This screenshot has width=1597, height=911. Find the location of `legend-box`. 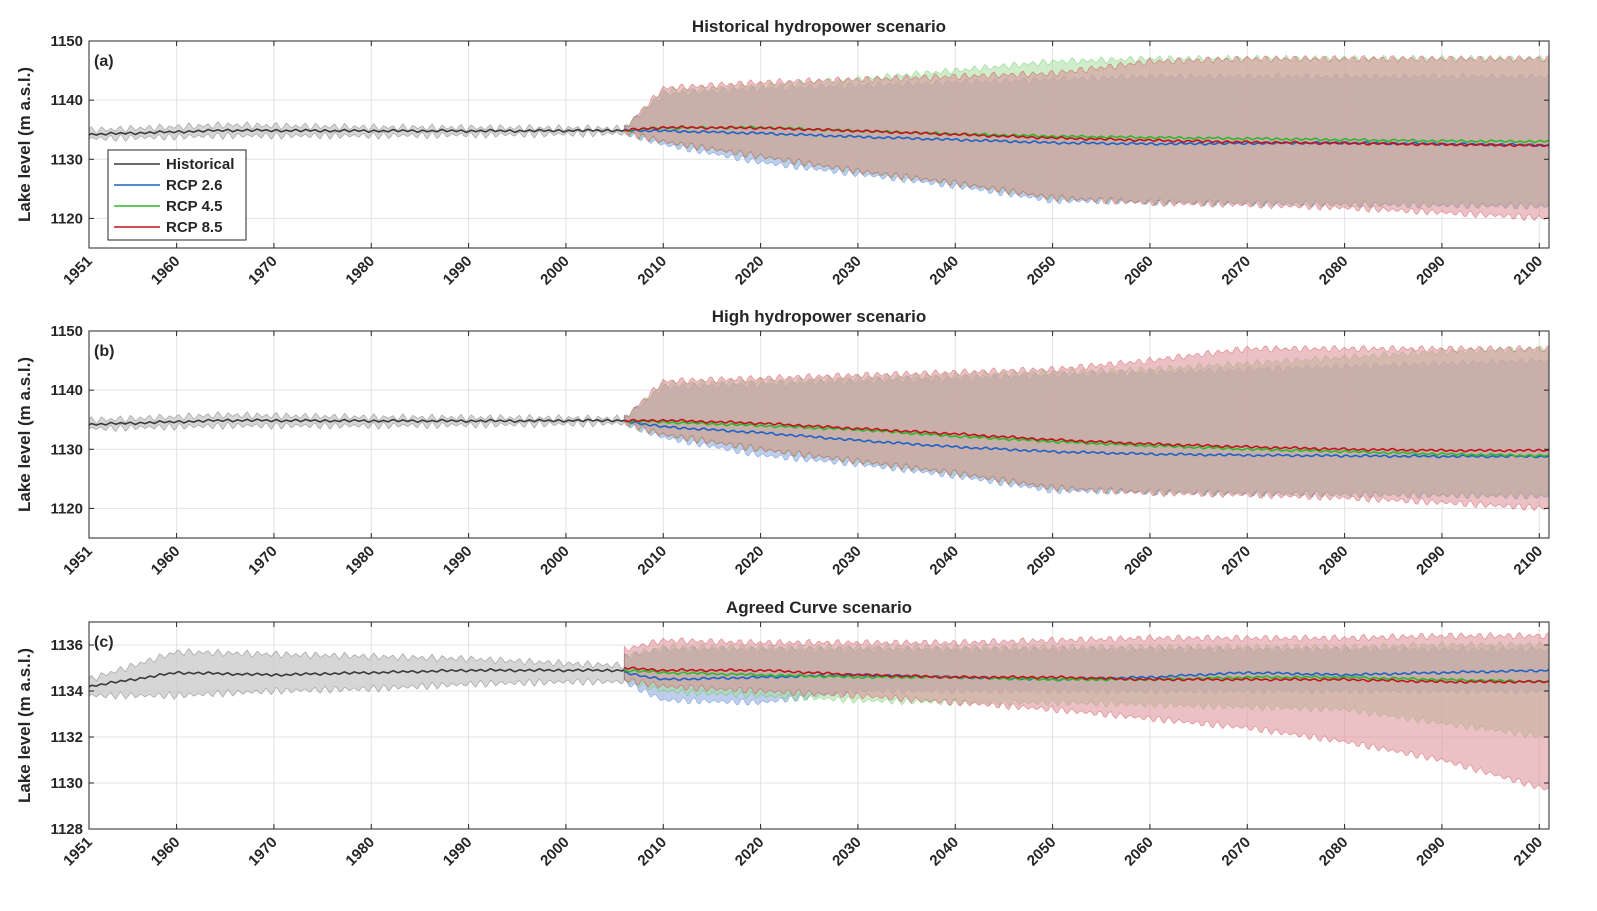

legend-box is located at coordinates (177, 195).